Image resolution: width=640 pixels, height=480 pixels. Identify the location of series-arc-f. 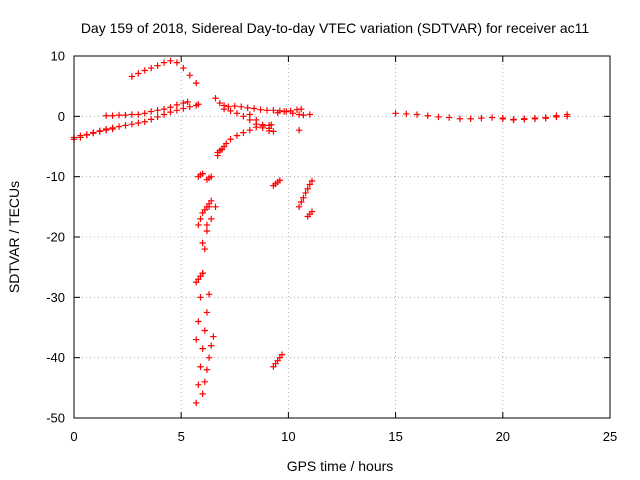
(244, 140).